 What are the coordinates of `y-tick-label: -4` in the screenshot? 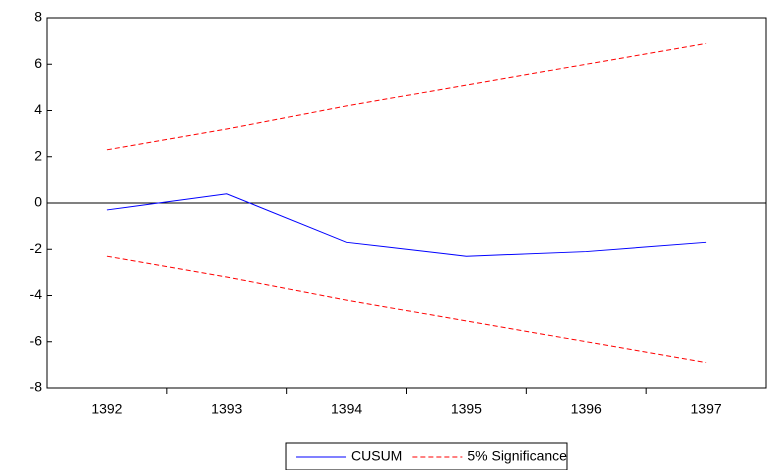 It's located at (36, 294).